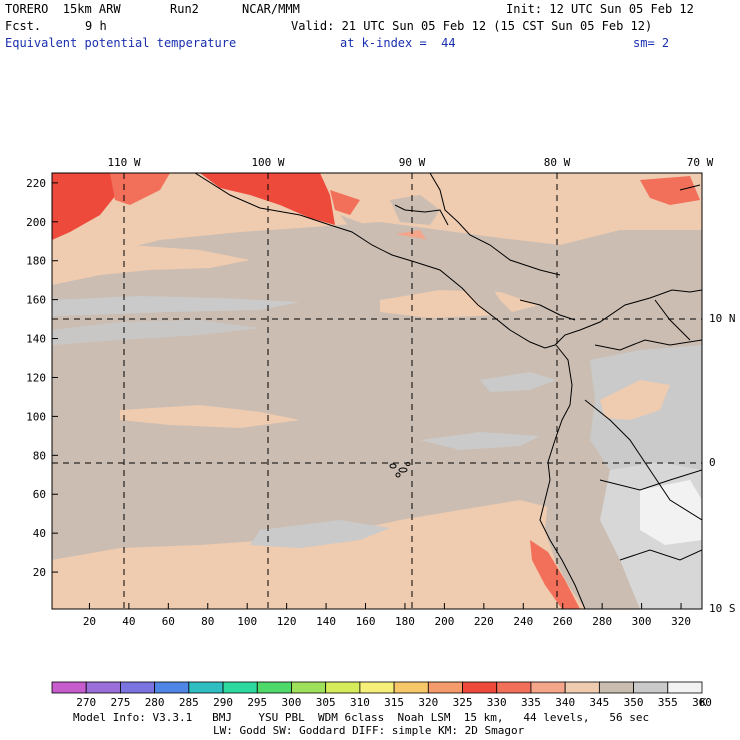 Image resolution: width=740 pixels, height=740 pixels. I want to click on colorbar-label: 290, so click(223, 702).